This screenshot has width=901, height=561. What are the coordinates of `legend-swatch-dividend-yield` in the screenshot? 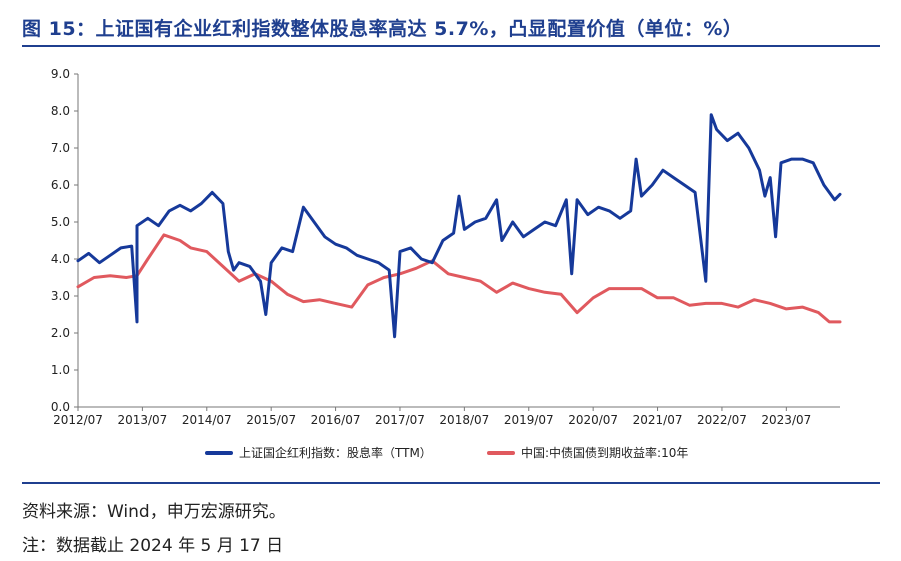 It's located at (219, 452).